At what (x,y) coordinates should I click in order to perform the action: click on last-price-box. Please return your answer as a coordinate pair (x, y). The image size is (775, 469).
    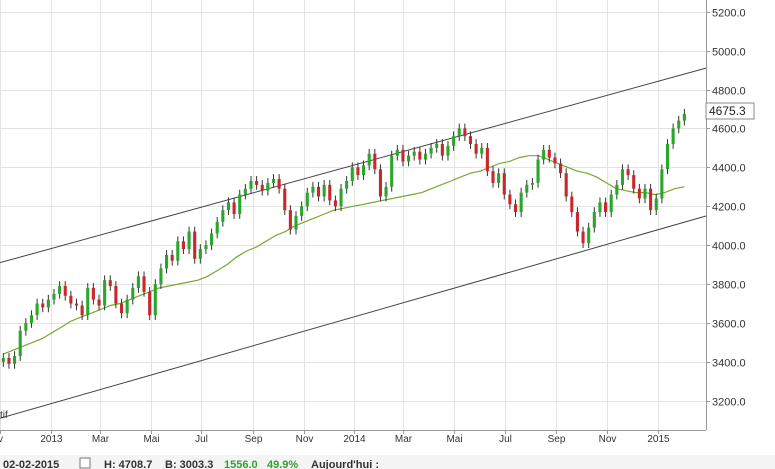
    Looking at the image, I should click on (730, 111).